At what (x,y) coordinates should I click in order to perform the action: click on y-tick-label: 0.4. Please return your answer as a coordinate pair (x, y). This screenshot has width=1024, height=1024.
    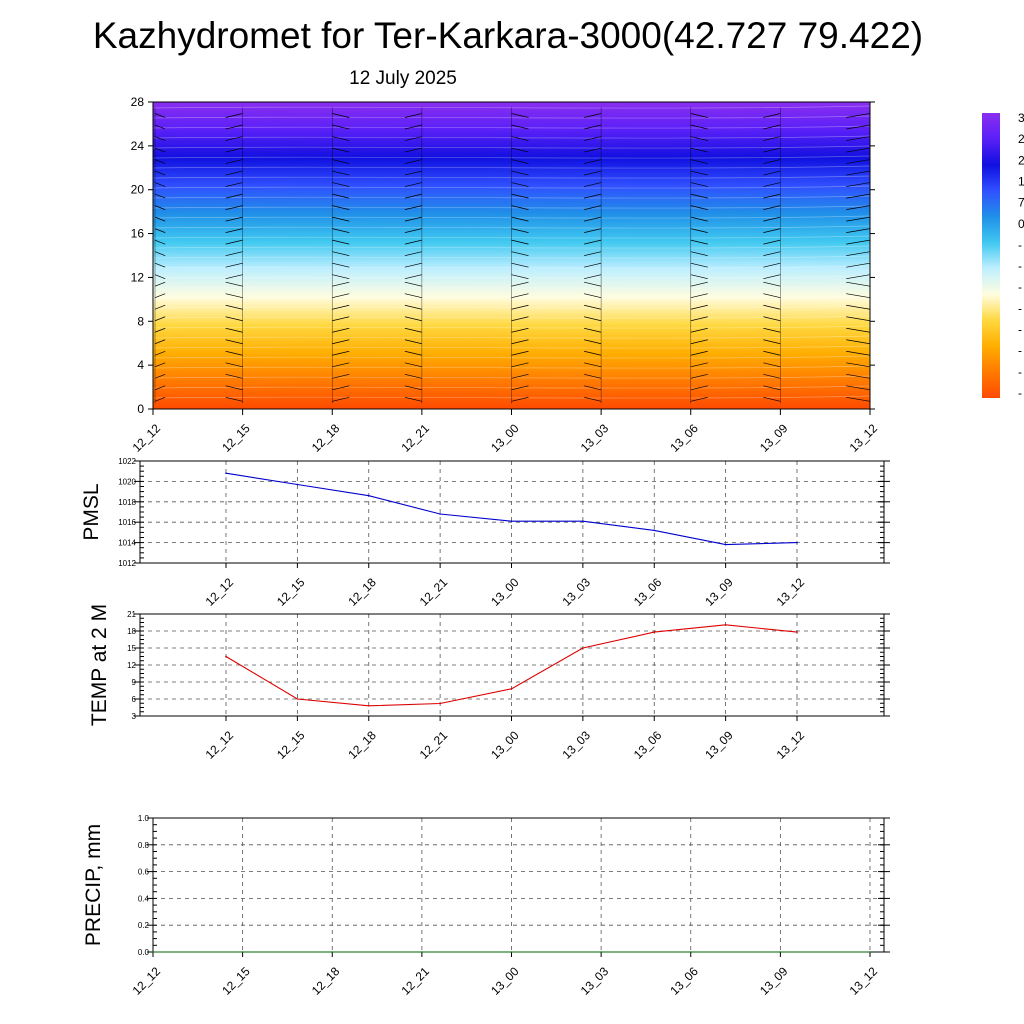
    Looking at the image, I should click on (144, 898).